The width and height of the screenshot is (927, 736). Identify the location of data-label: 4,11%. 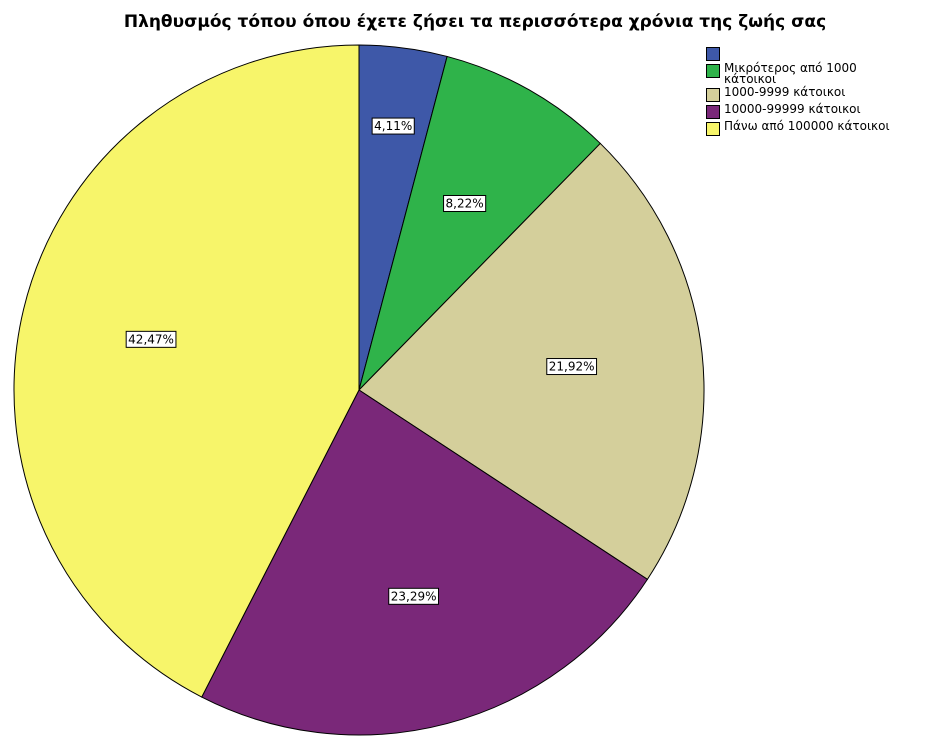
(393, 126).